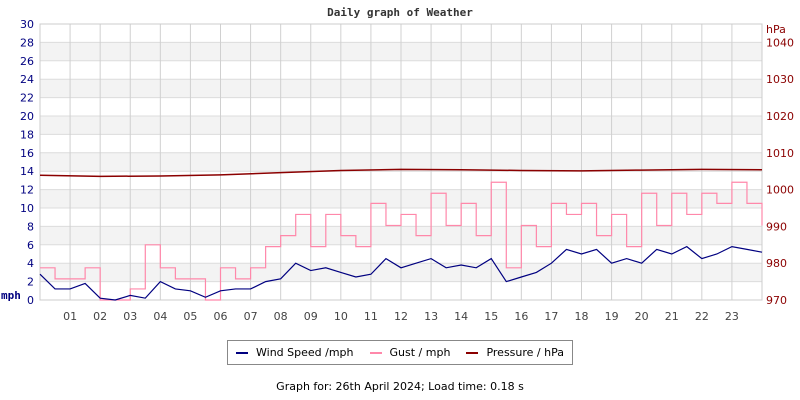 Image resolution: width=800 pixels, height=400 pixels. What do you see at coordinates (702, 316) in the screenshot?
I see `x-tick-label: 22` at bounding box center [702, 316].